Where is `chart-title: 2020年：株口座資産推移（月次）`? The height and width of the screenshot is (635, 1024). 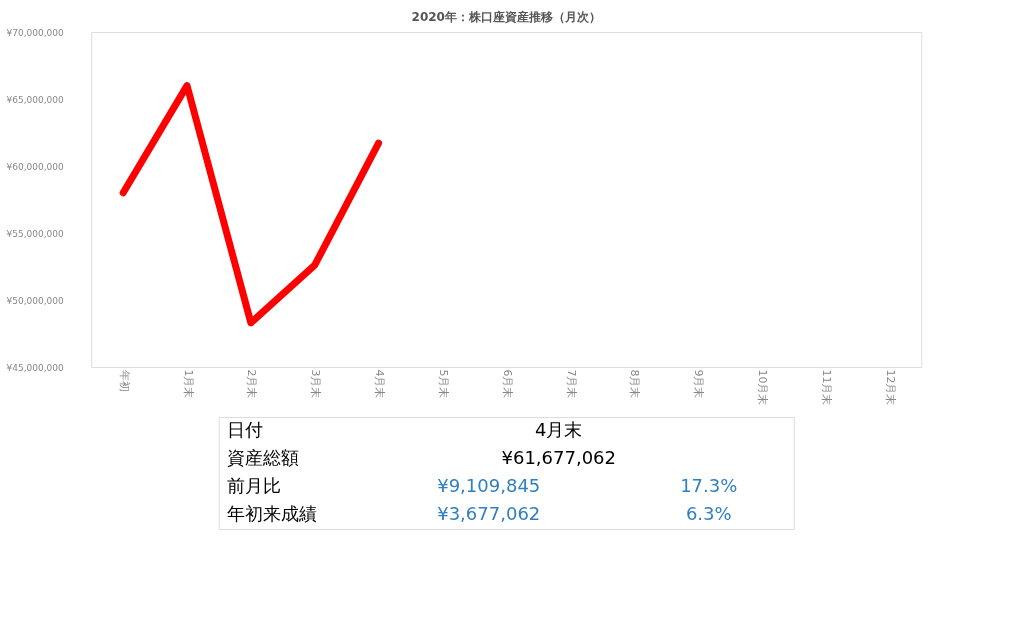 chart-title: 2020年：株口座資産推移（月次） is located at coordinates (506, 17).